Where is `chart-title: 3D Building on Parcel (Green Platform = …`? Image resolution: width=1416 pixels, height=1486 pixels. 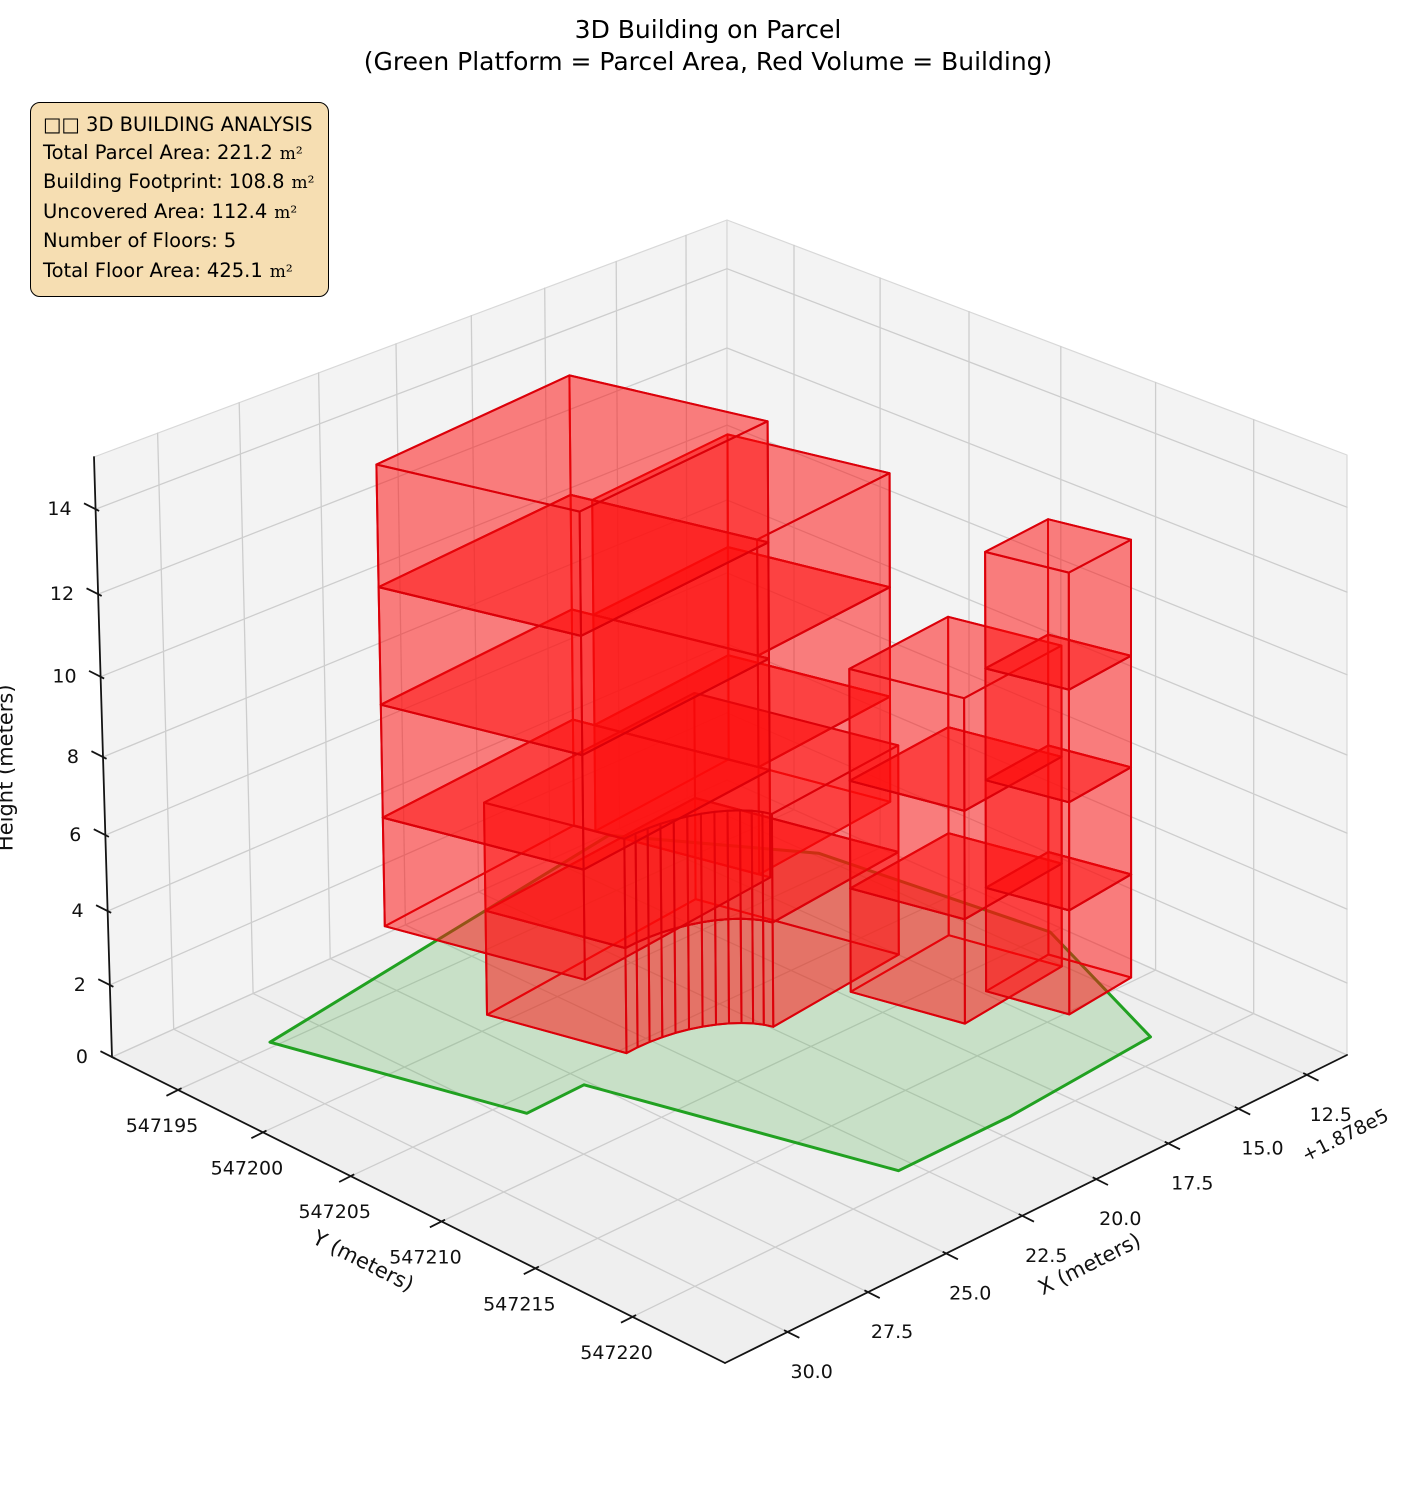
chart-title: 3D Building on Parcel (Green Platform = … is located at coordinates (708, 46).